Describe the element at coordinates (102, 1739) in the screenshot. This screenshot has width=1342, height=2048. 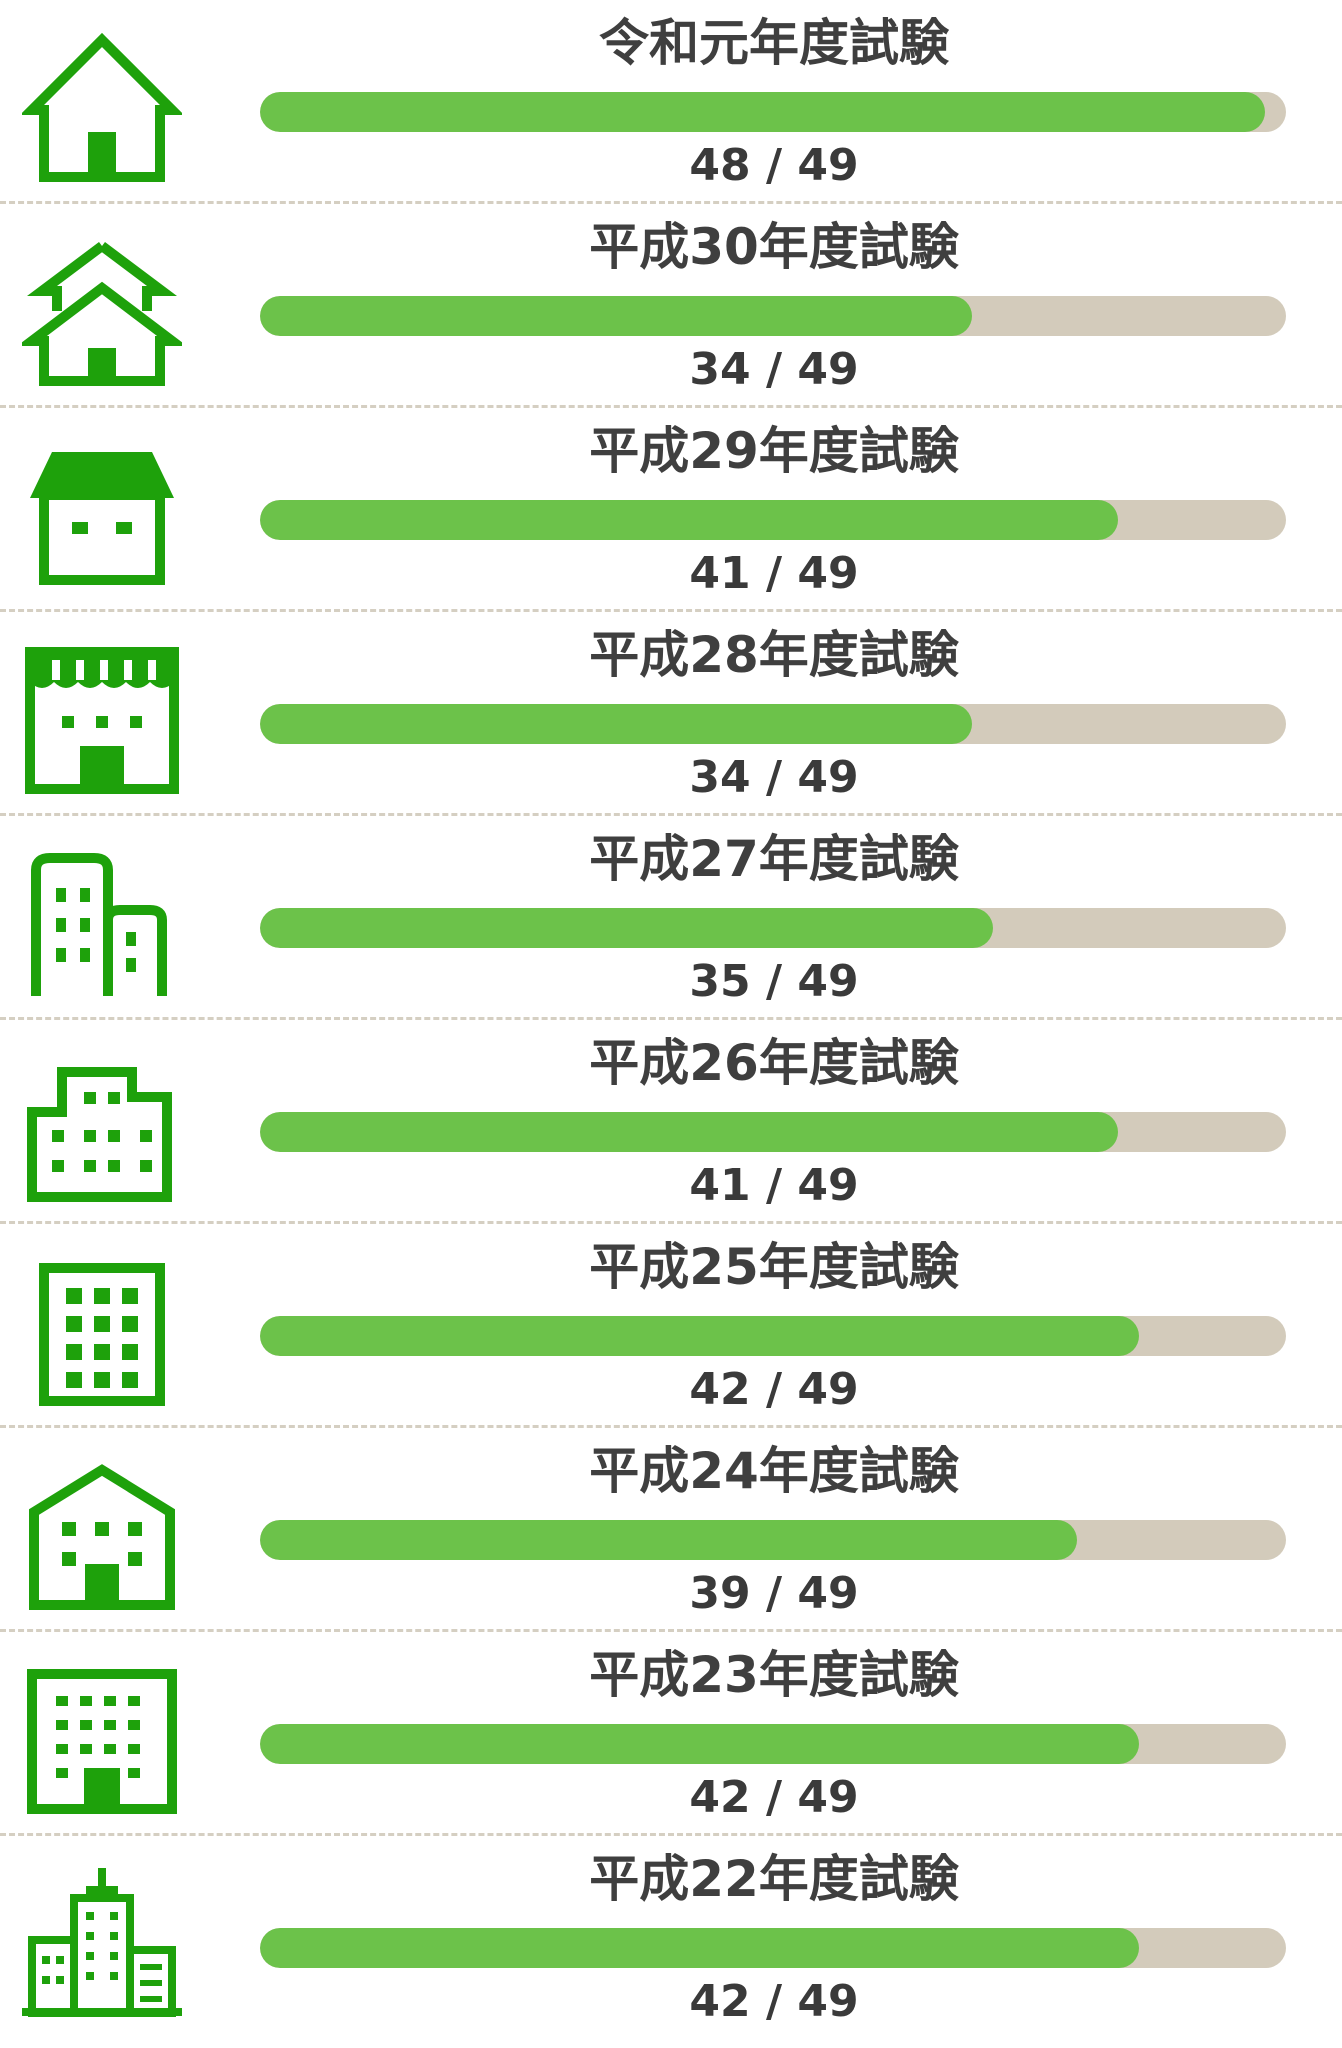
I see `office-building-icon` at that location.